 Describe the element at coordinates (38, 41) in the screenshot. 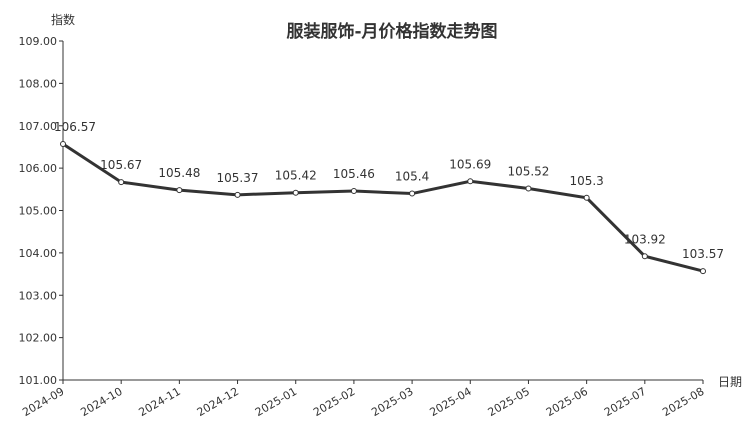

I see `y-tick-label: 109.00` at that location.